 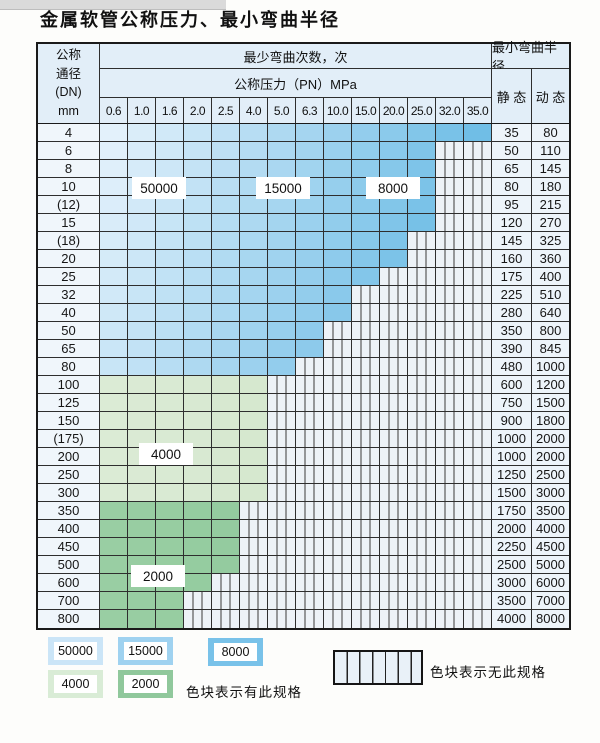 What do you see at coordinates (550, 385) in the screenshot?
I see `dynamic-cell: 1200` at bounding box center [550, 385].